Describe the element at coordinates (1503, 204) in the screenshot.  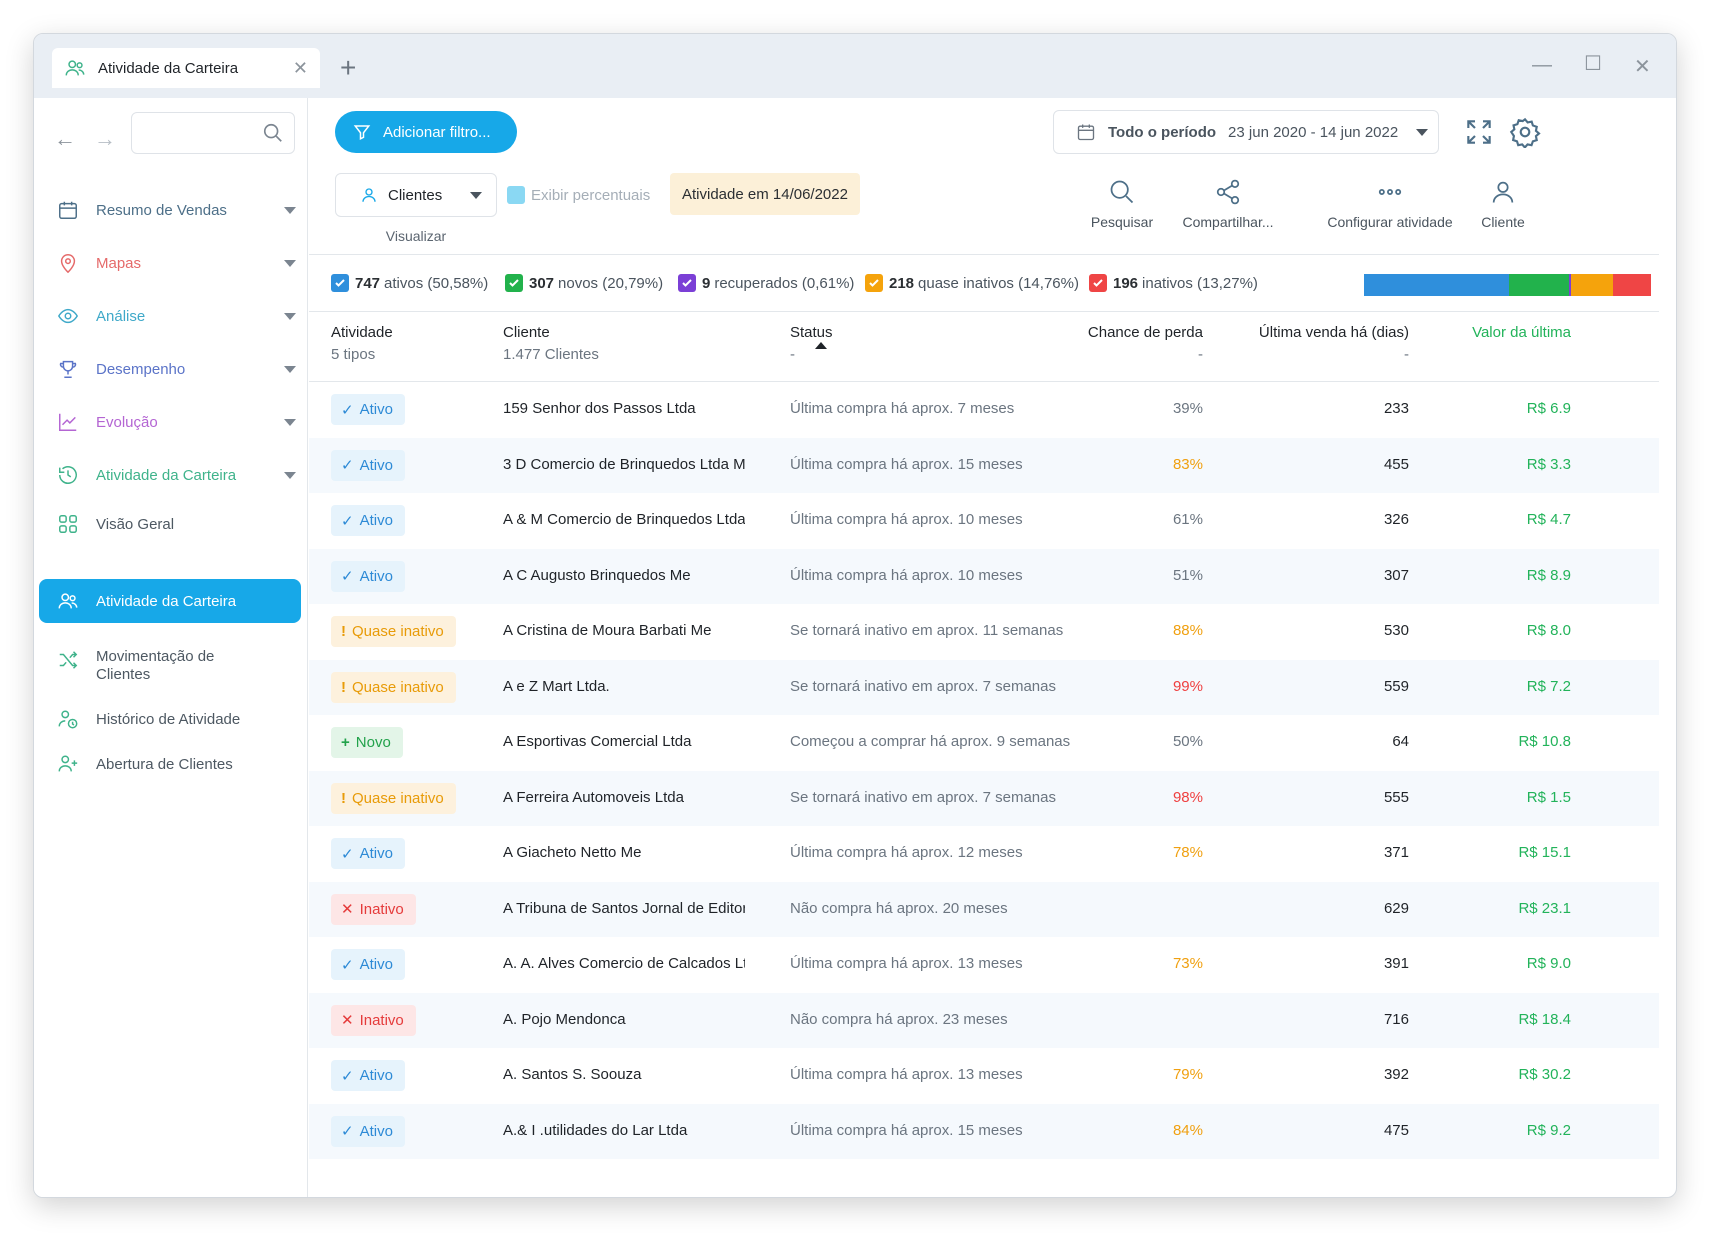
I see `client-tool-button: Cliente` at that location.